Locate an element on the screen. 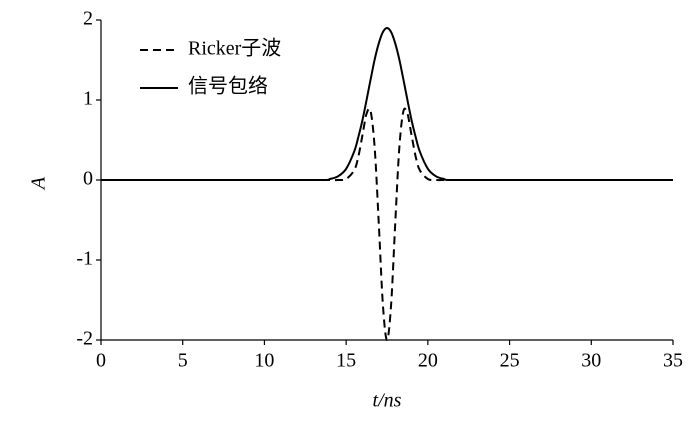 The height and width of the screenshot is (438, 700). x-tick-label: 15 is located at coordinates (346, 361).